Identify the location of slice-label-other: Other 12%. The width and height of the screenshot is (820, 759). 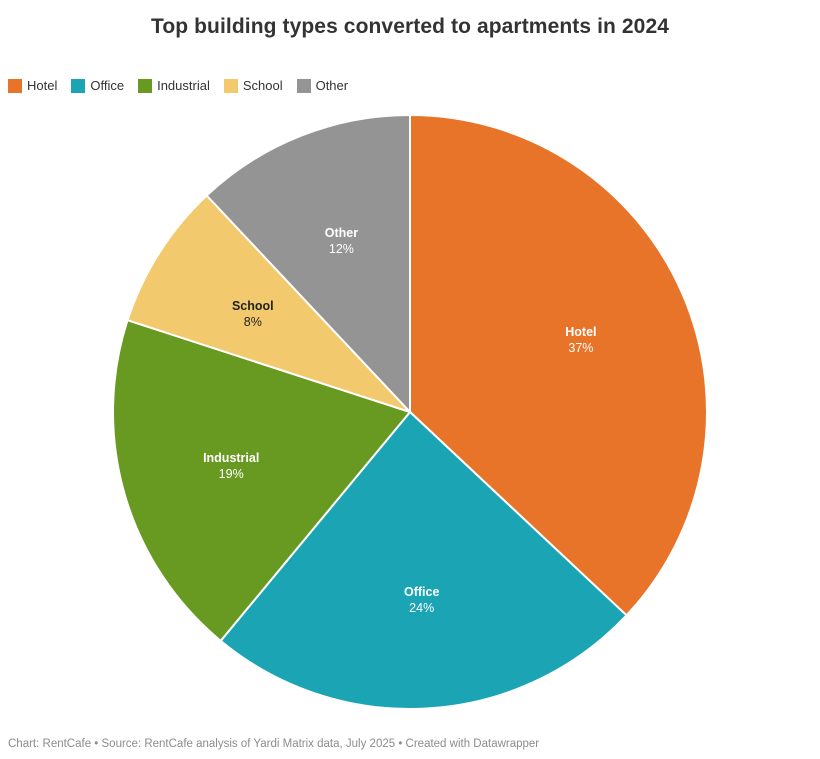
(341, 241).